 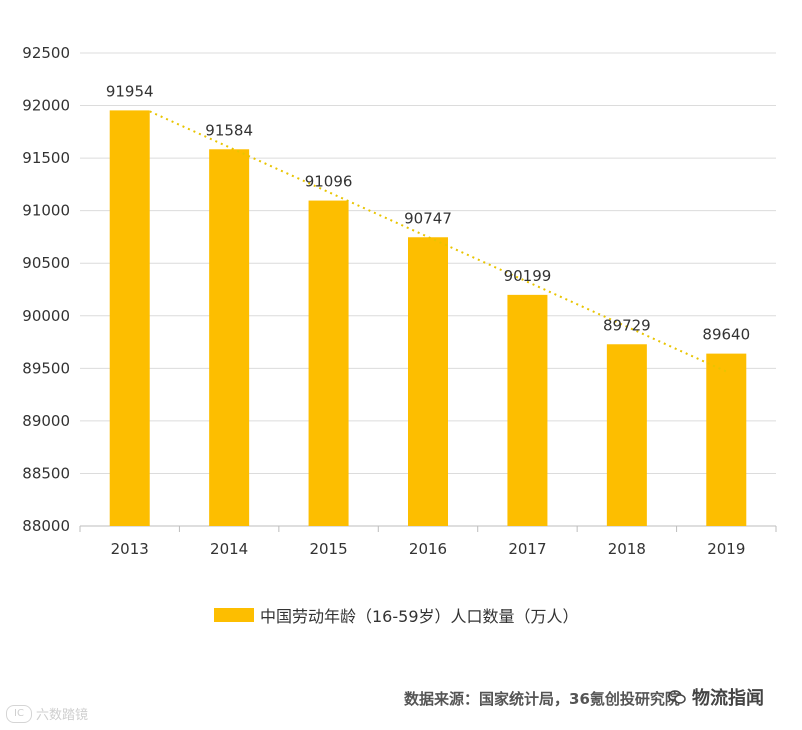 I want to click on watermark-left: IC 六数踏镜, so click(x=47, y=713).